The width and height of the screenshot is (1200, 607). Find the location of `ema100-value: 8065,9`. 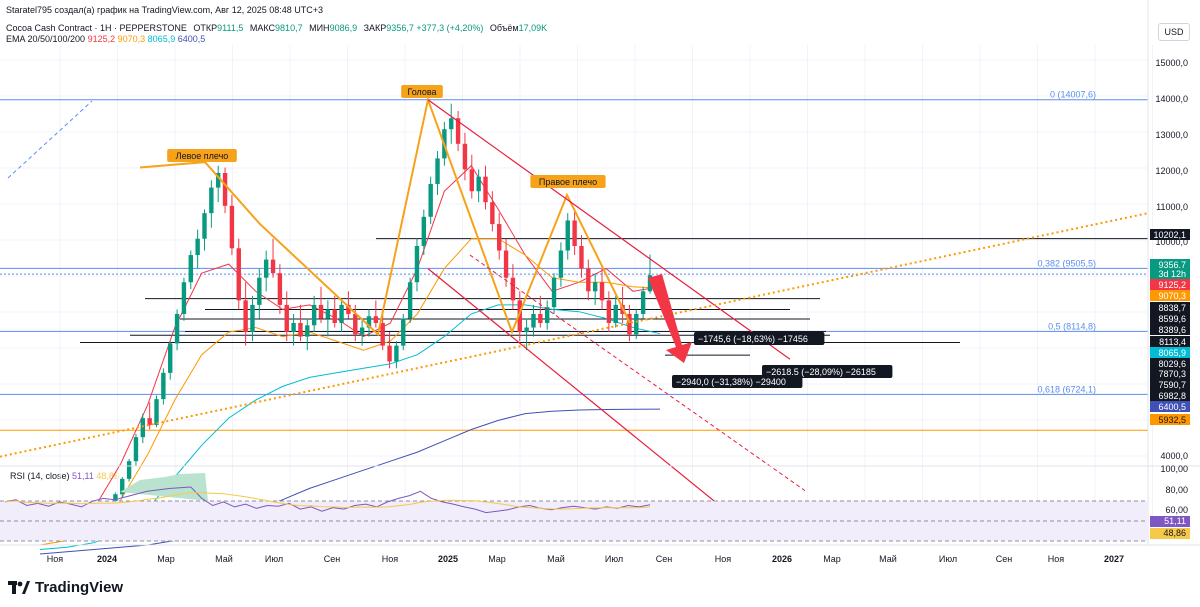

ema100-value: 8065,9 is located at coordinates (161, 39).